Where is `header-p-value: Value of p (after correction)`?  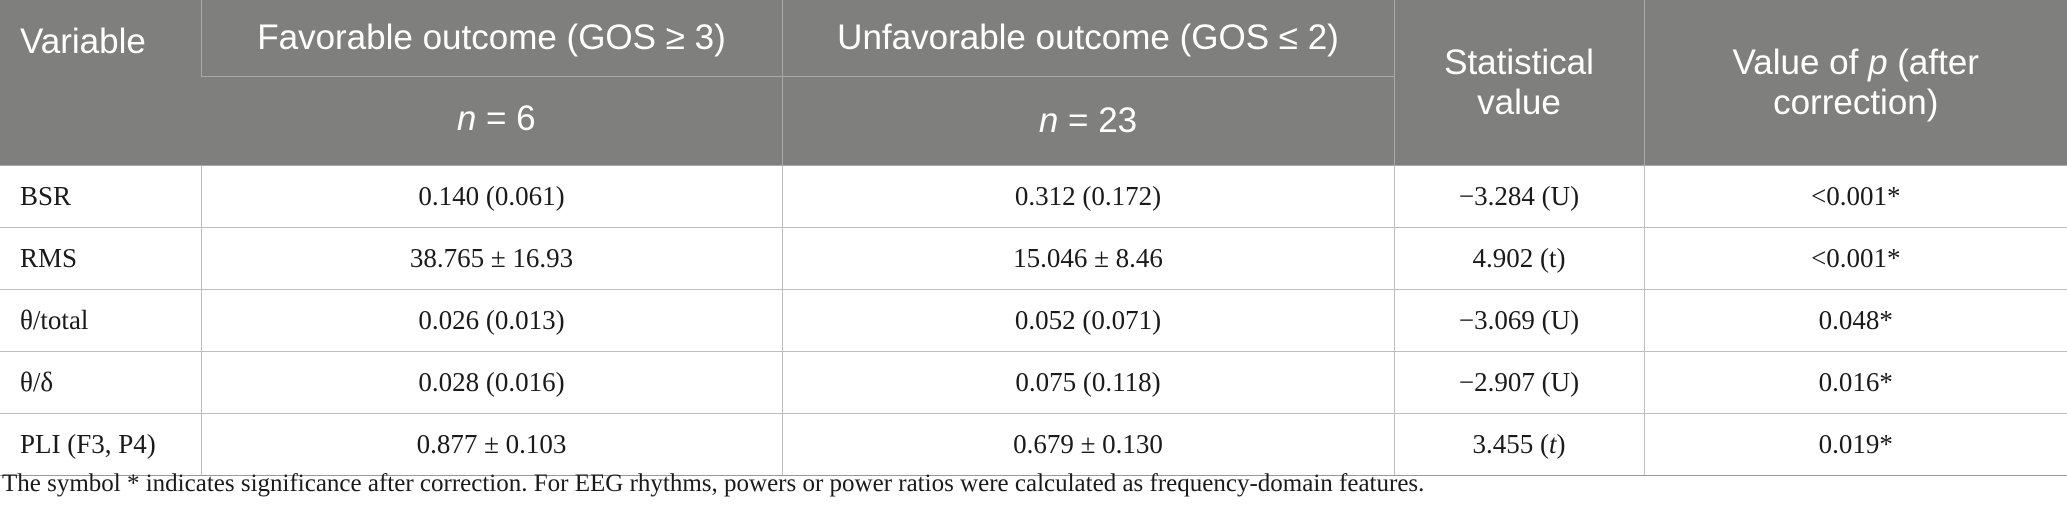
header-p-value: Value of p (after correction) is located at coordinates (1855, 83).